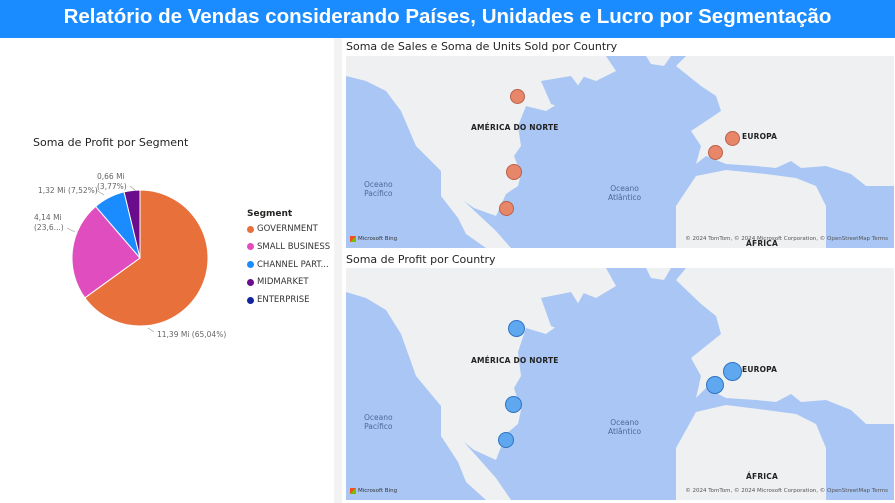 This screenshot has height=503, width=895. What do you see at coordinates (760, 369) in the screenshot?
I see `map2-label-europe: EUROPA` at bounding box center [760, 369].